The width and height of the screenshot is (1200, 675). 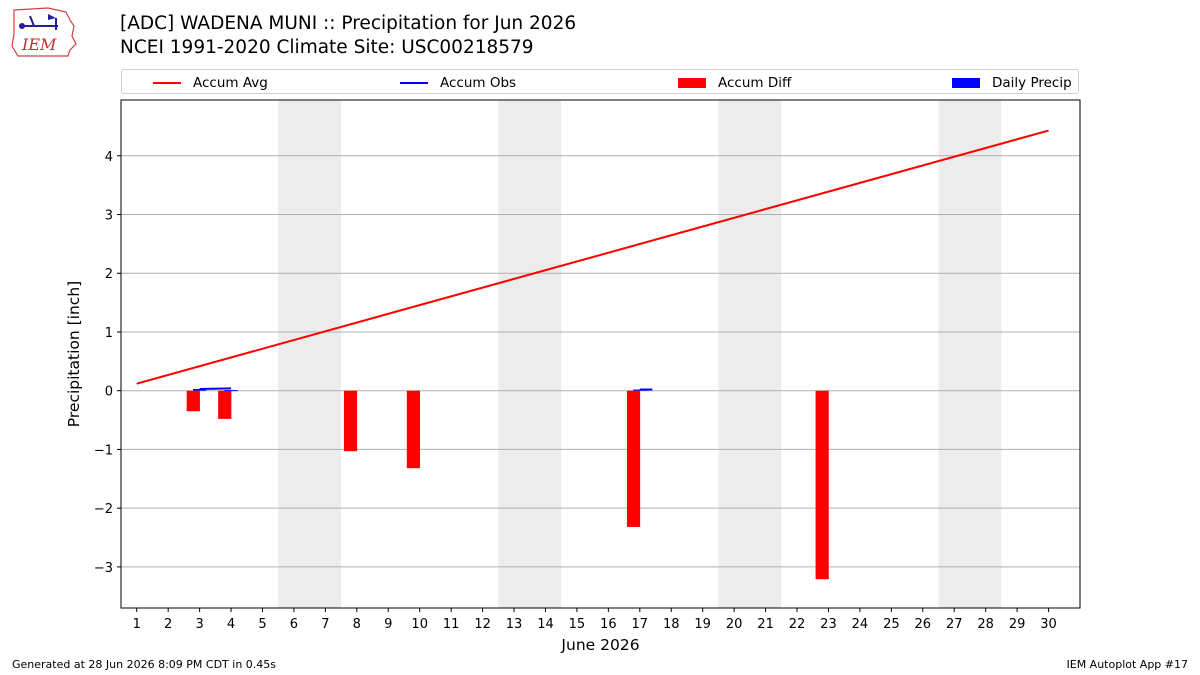 I want to click on x-tick-label: 7, so click(x=325, y=624).